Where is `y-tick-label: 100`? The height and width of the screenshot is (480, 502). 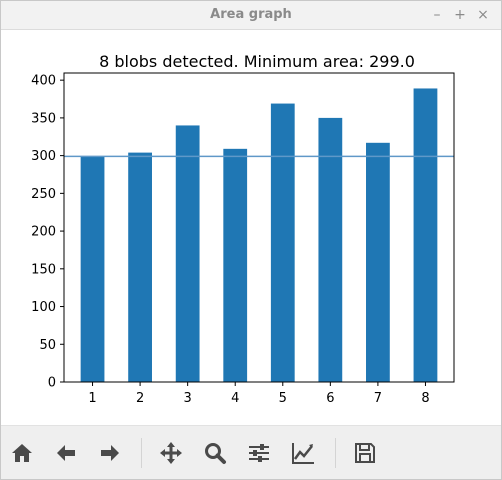
y-tick-label: 100 is located at coordinates (43, 307).